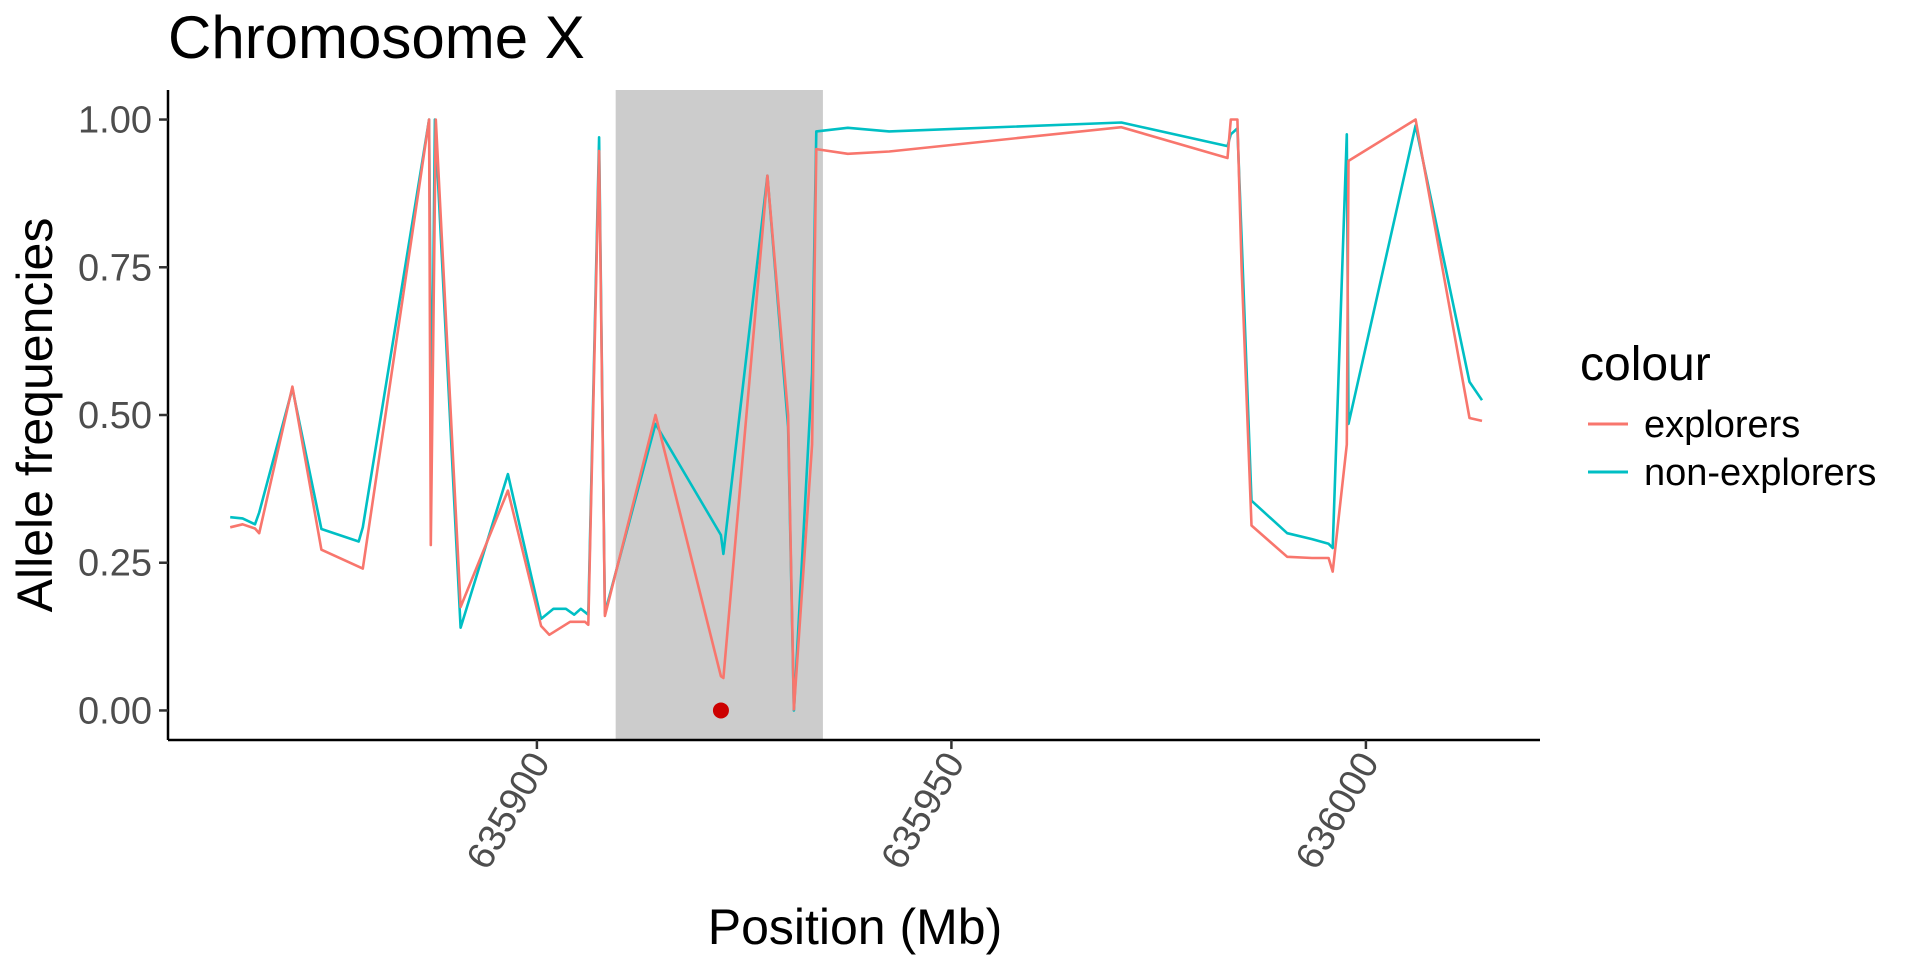 Image resolution: width=1920 pixels, height=965 pixels. I want to click on y-tick-label: 0.00, so click(115, 711).